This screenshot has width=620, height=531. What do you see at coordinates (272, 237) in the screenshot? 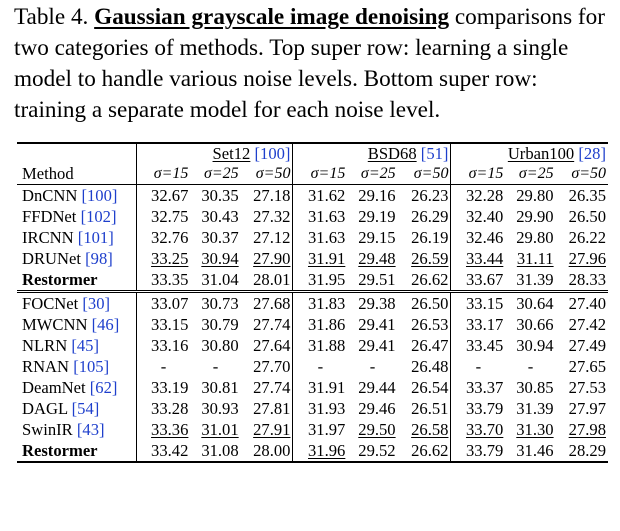
I see `value-cell: 27.12` at bounding box center [272, 237].